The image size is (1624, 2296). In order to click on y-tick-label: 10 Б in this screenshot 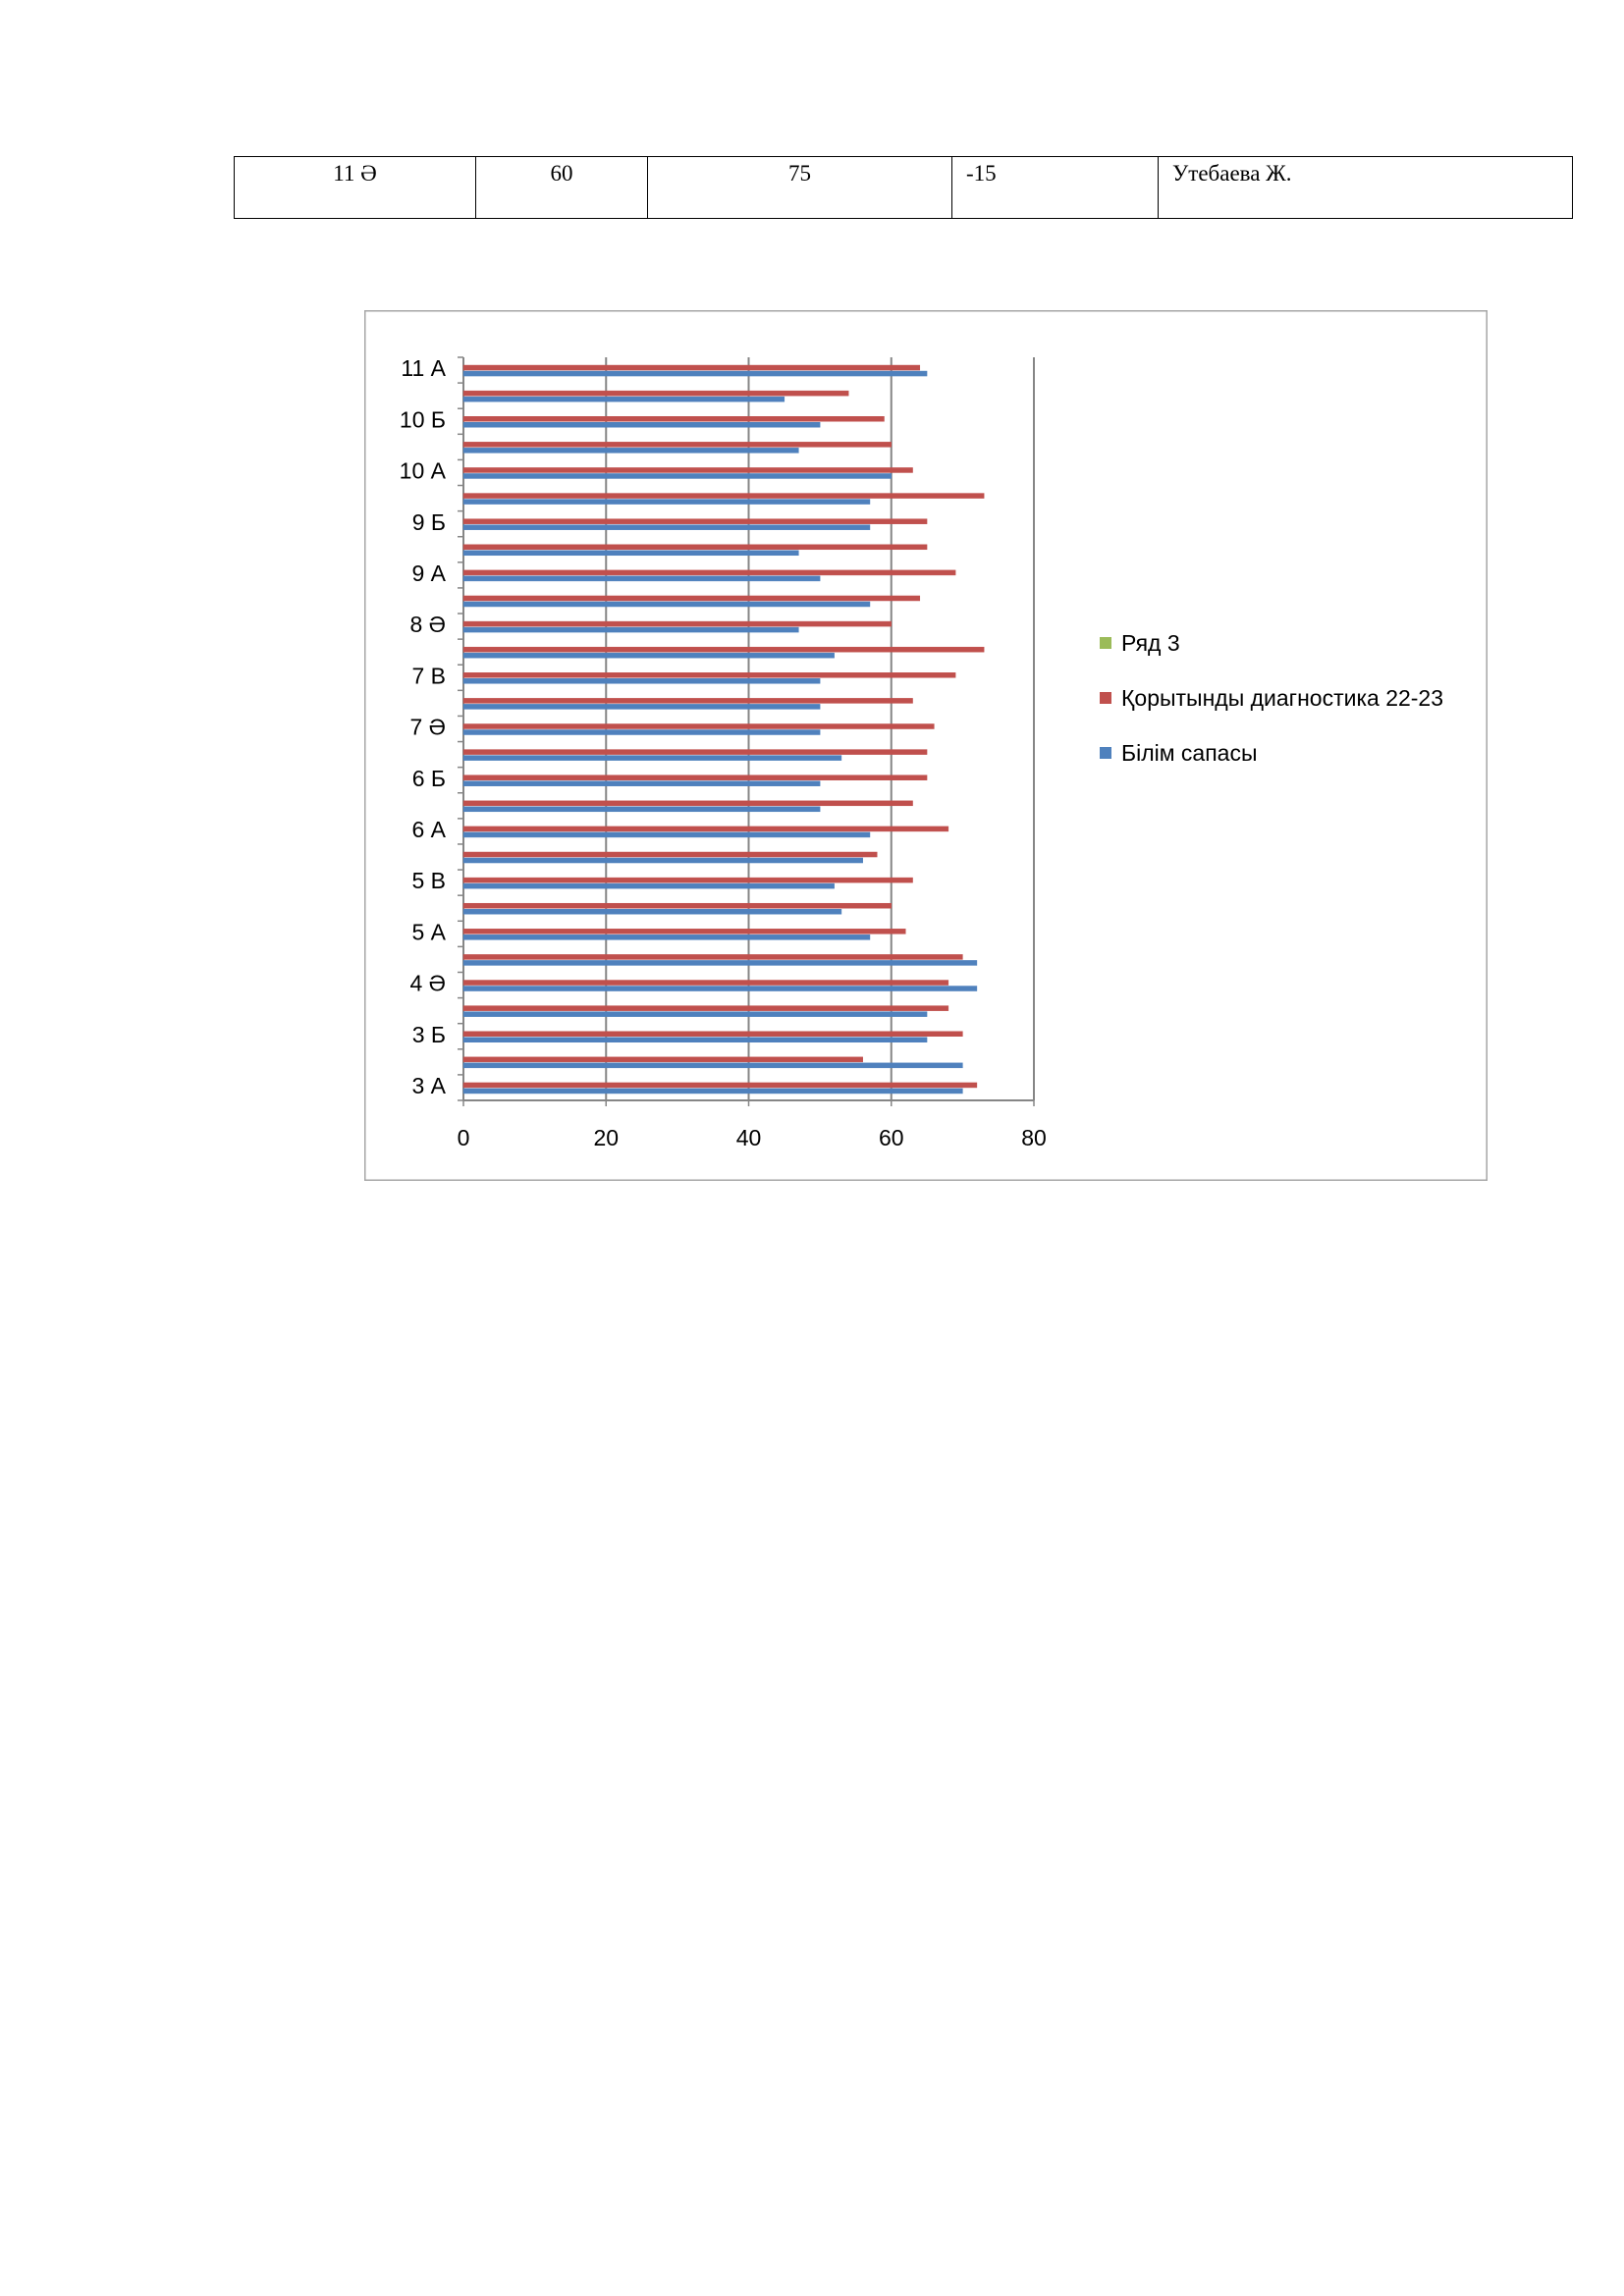, I will do `click(423, 419)`.